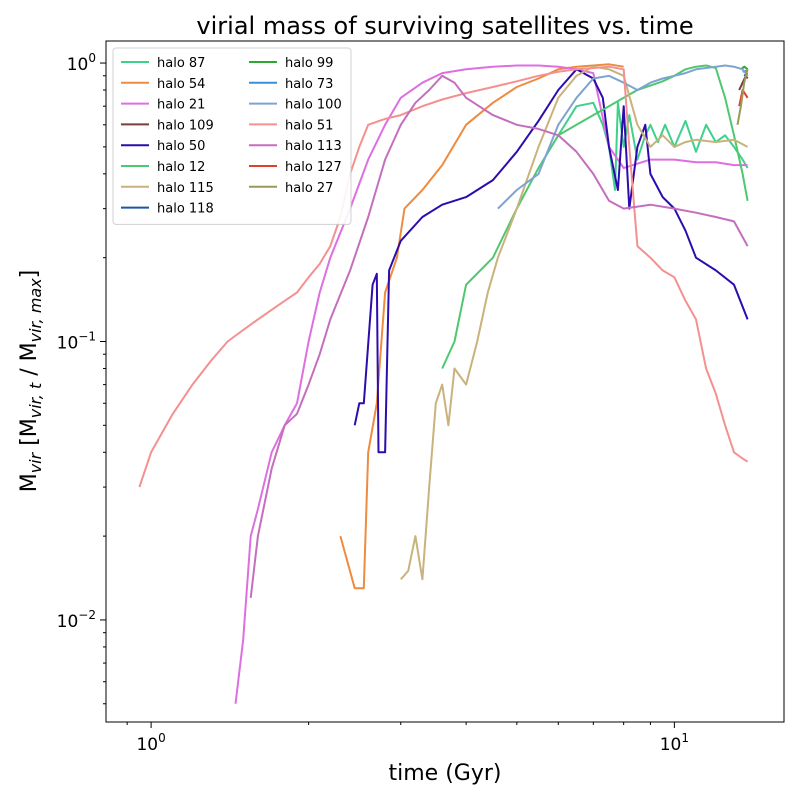 Image resolution: width=800 pixels, height=800 pixels. What do you see at coordinates (35, 310) in the screenshot?
I see `y-label-den-sub: vir, max` at bounding box center [35, 310].